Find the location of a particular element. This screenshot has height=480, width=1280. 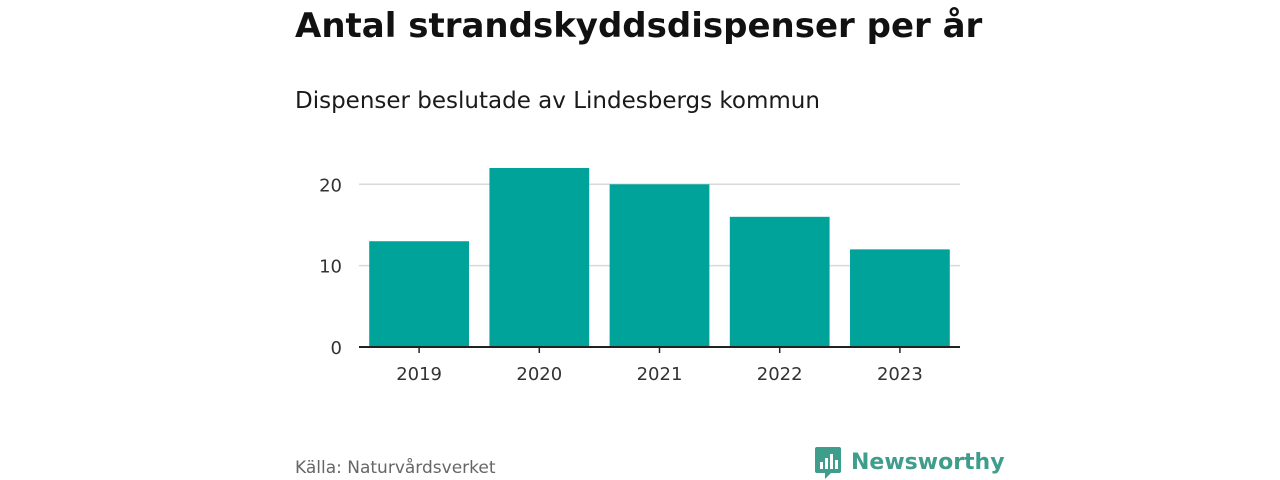

y-tick-label: 0 is located at coordinates (336, 348).